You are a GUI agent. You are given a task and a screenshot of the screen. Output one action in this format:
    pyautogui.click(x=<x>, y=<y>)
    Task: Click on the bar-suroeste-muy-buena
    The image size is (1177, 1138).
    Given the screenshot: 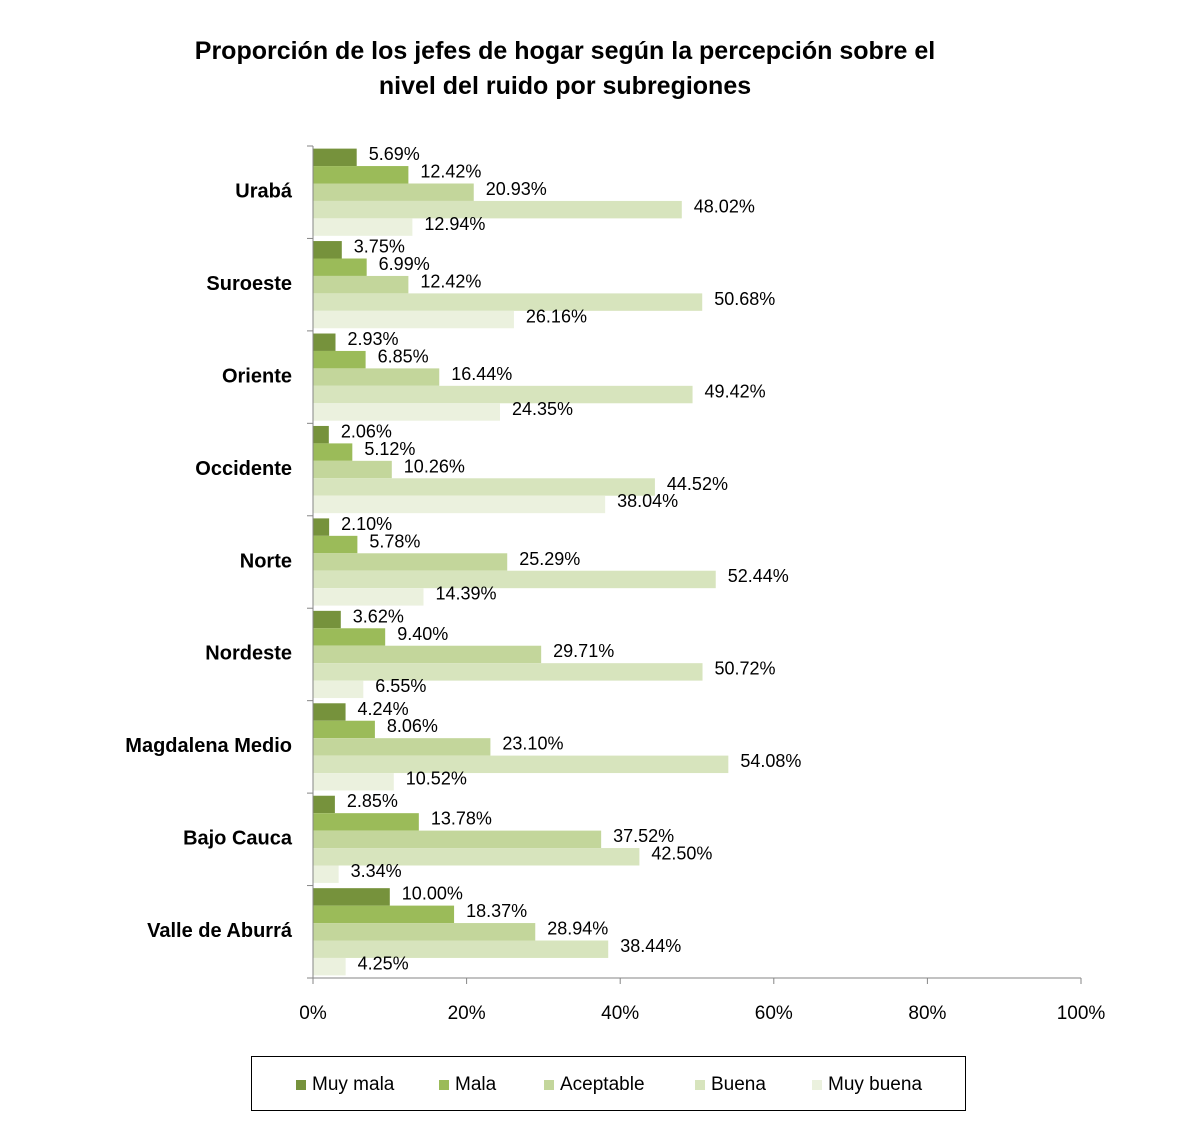 What is the action you would take?
    pyautogui.click(x=413, y=319)
    